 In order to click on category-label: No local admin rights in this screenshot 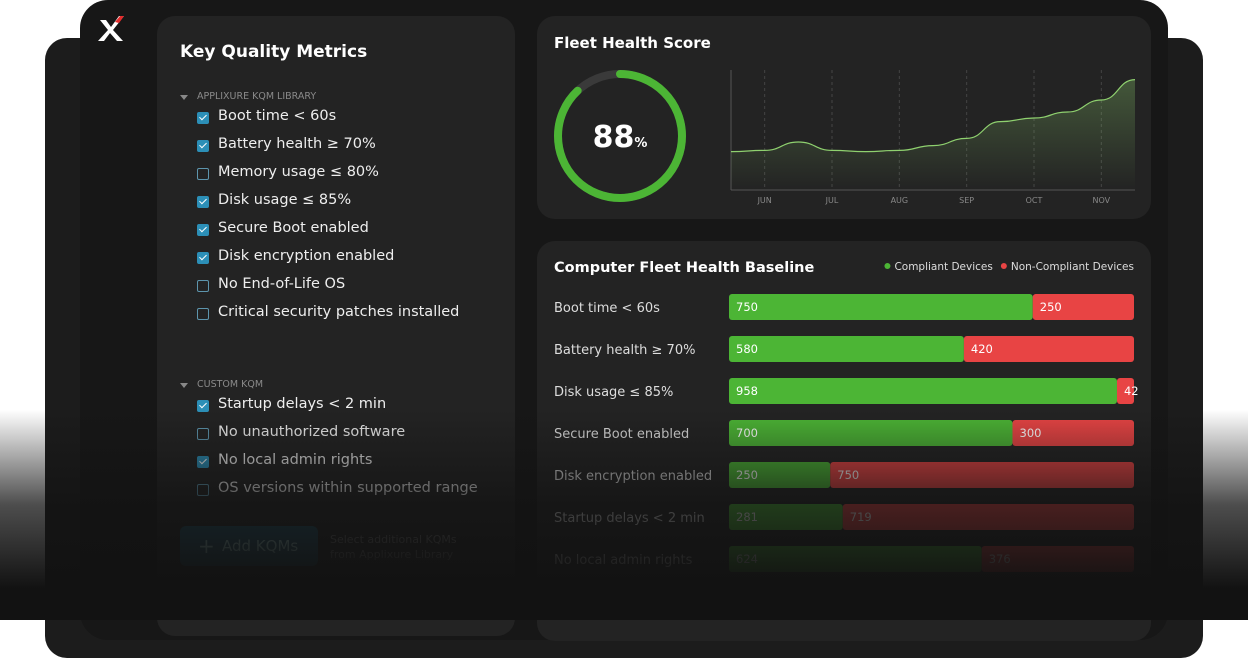, I will do `click(623, 560)`.